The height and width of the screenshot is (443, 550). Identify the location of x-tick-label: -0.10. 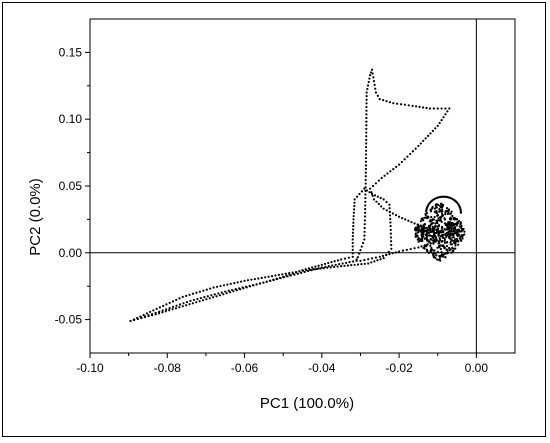
(90, 368).